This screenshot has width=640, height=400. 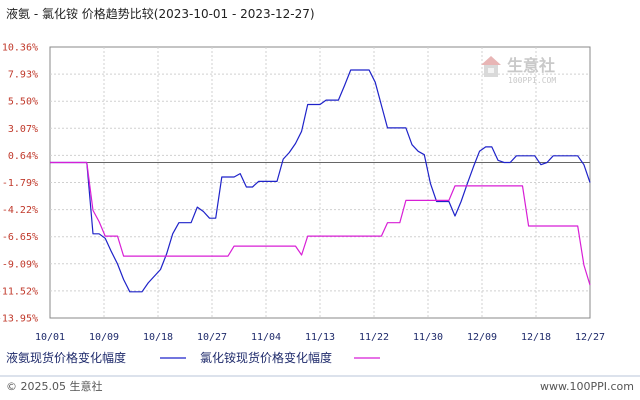 I want to click on y-tick-label: 3.07%, so click(x=23, y=129).